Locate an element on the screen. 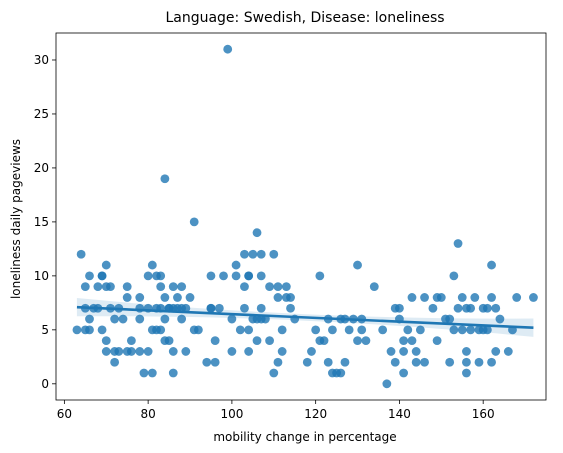  x-tick-label: 100 is located at coordinates (231, 414).